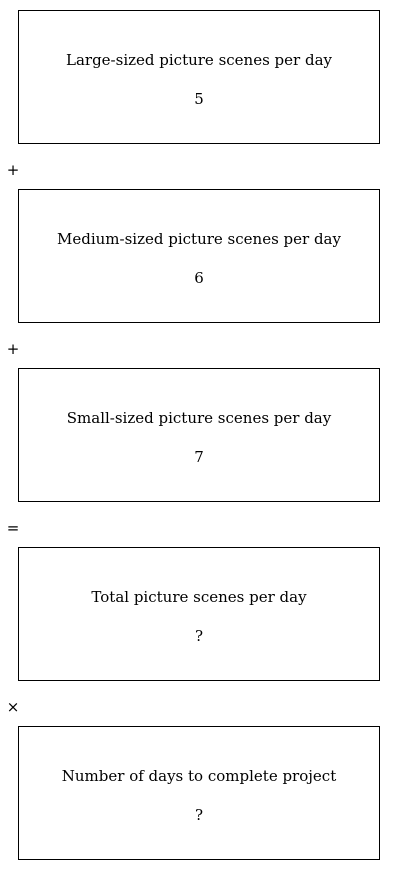  I want to click on equals-operator: =, so click(13, 528).